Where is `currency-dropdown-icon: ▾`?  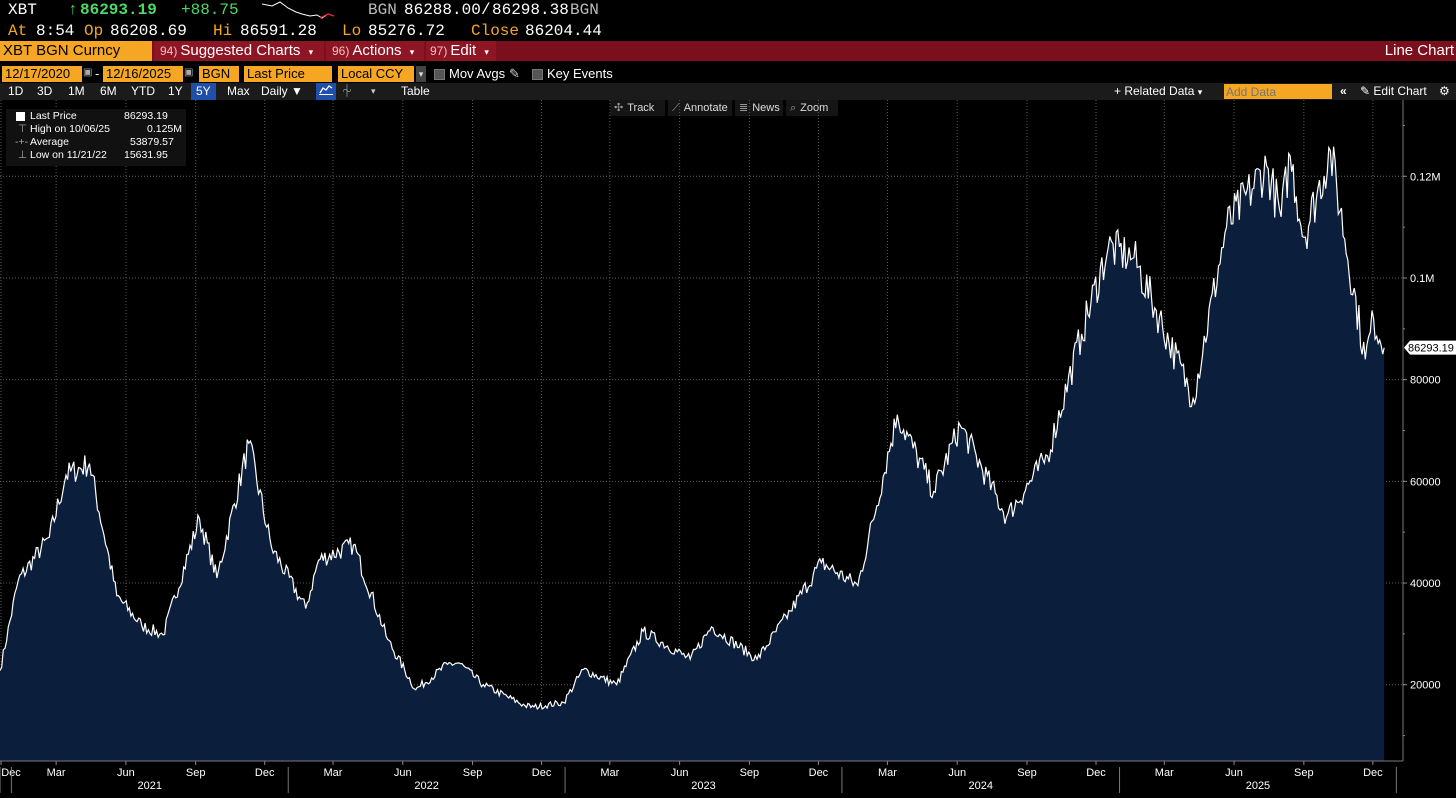 currency-dropdown-icon: ▾ is located at coordinates (421, 74).